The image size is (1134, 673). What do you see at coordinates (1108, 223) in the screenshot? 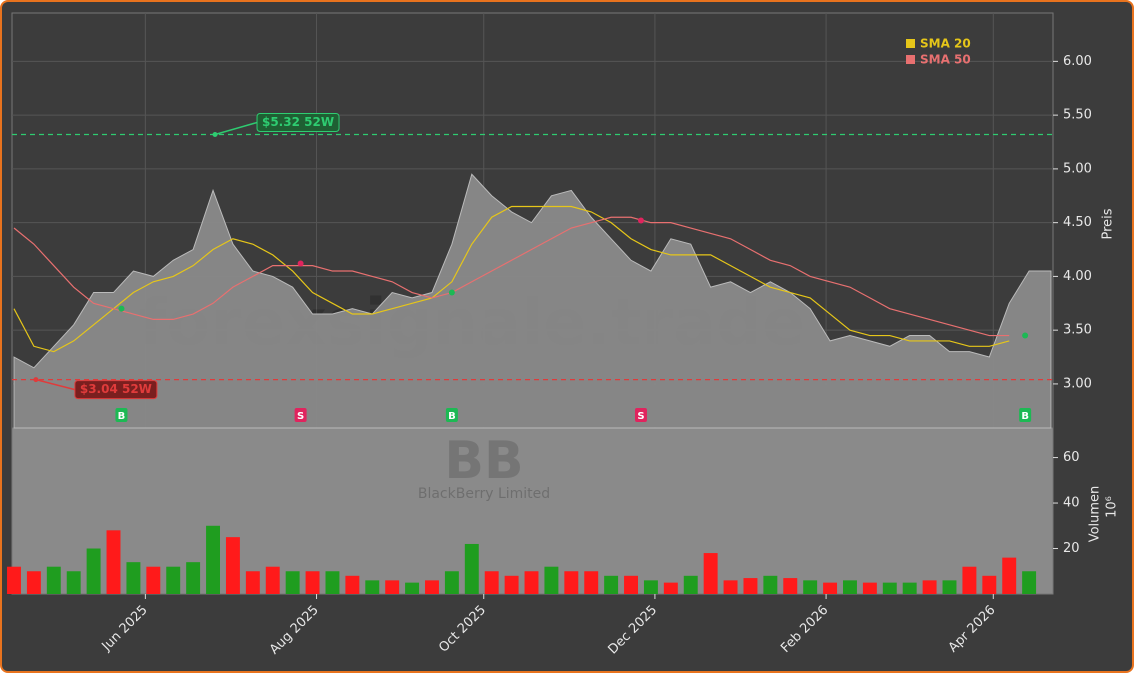
I see `y-axis-label: Preis` at bounding box center [1108, 223].